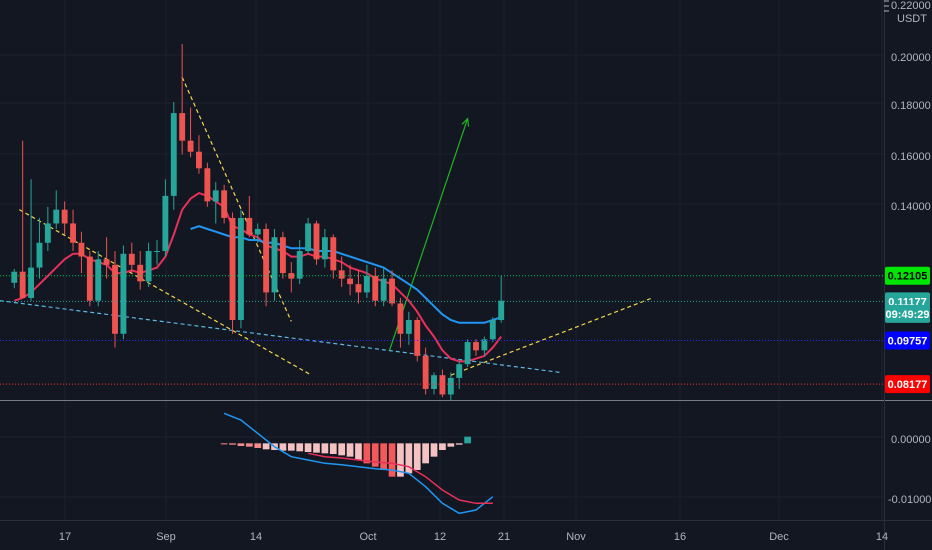 This screenshot has width=932, height=550. I want to click on x-tick-label: Nov, so click(576, 537).